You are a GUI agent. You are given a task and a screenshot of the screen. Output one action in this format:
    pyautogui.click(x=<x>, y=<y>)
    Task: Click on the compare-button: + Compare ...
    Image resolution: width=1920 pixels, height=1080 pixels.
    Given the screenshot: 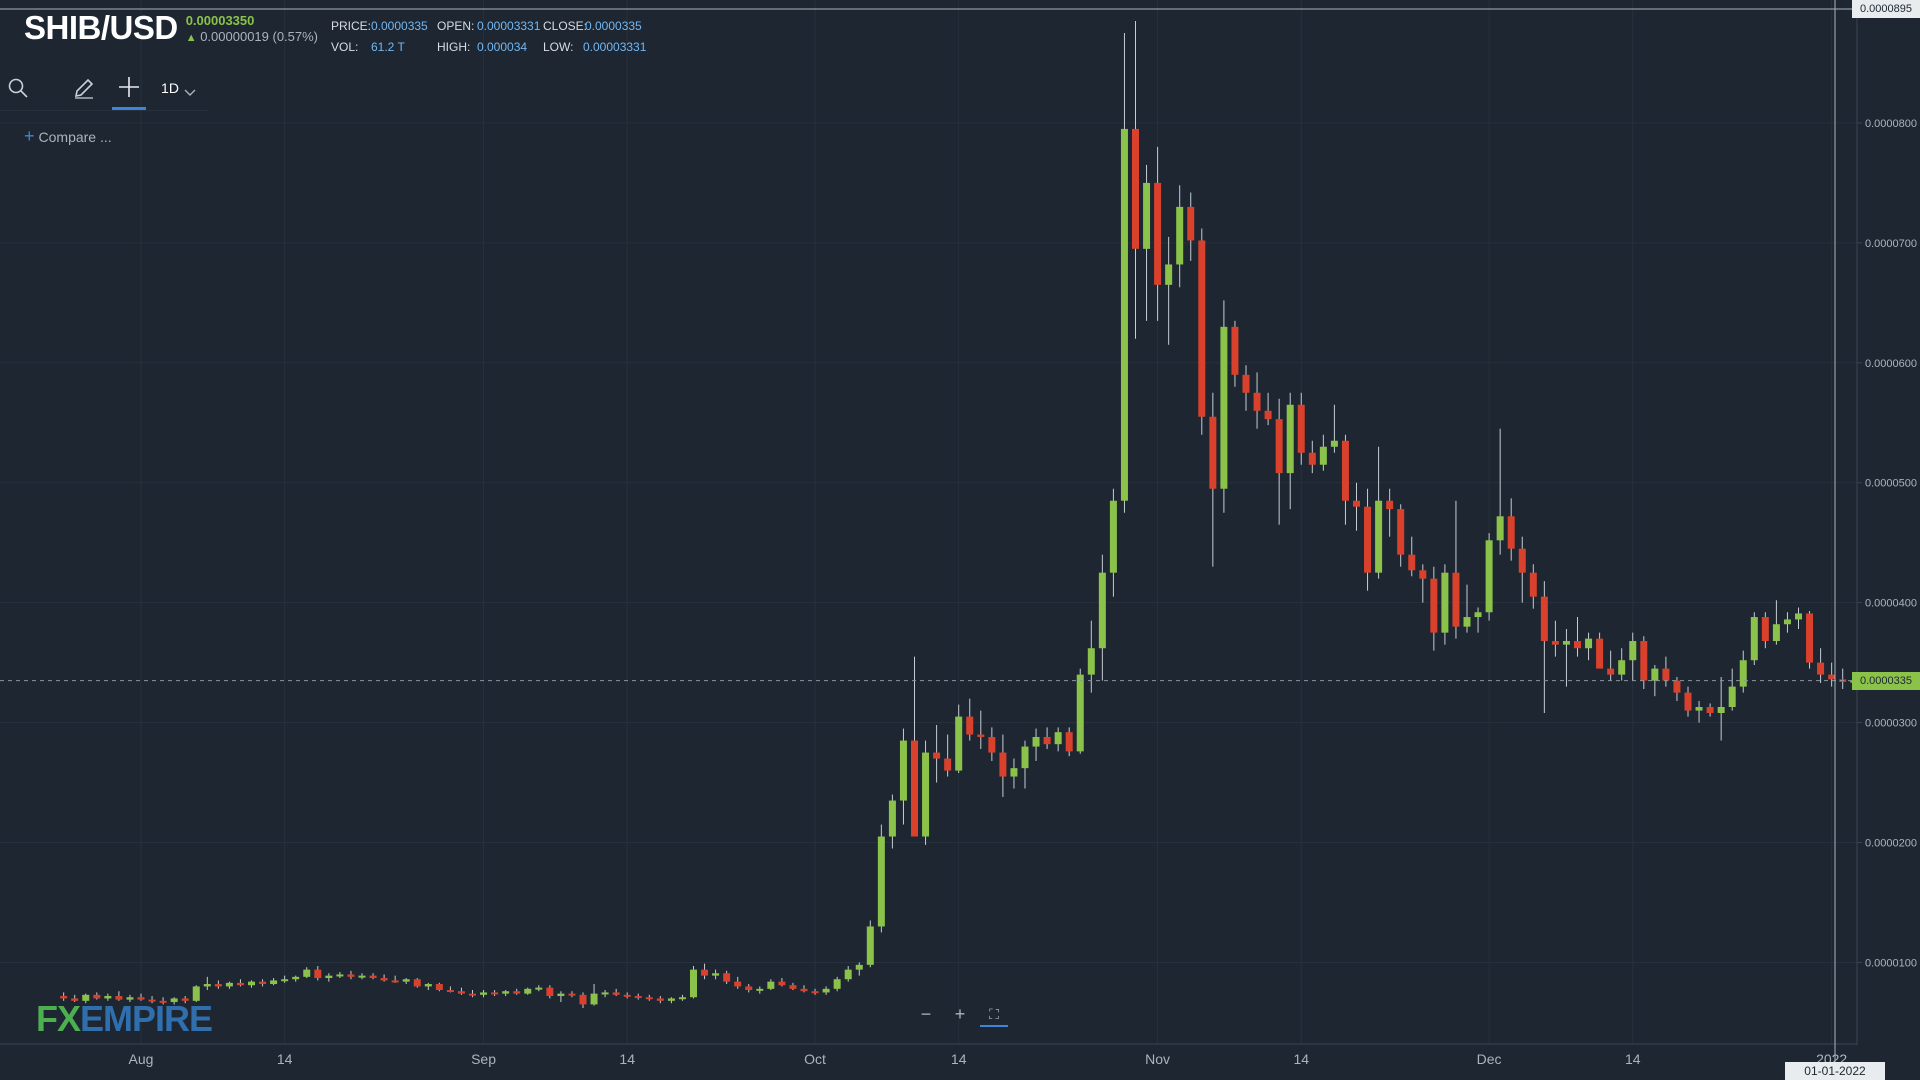 What is the action you would take?
    pyautogui.click(x=68, y=136)
    